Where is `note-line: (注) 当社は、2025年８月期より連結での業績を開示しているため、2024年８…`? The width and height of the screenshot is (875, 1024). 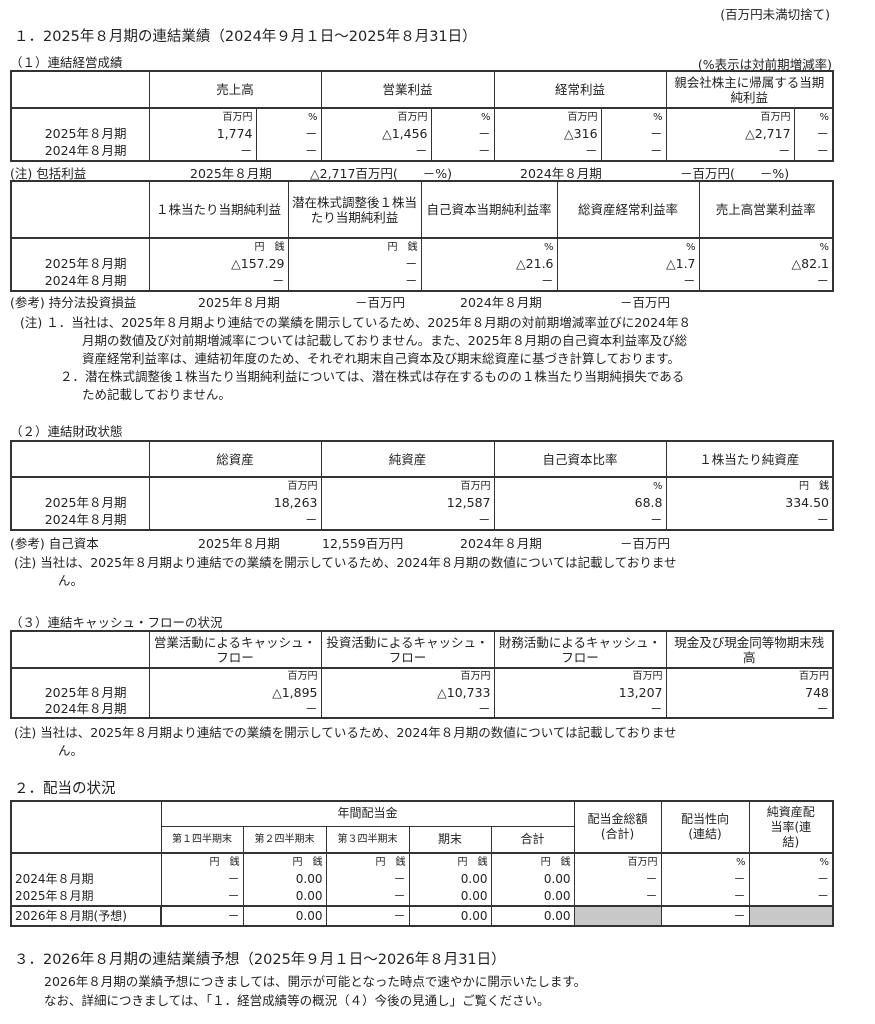
note-line: (注) 当社は、2025年８月期より連結での業績を開示しているため、2024年８… is located at coordinates (345, 732).